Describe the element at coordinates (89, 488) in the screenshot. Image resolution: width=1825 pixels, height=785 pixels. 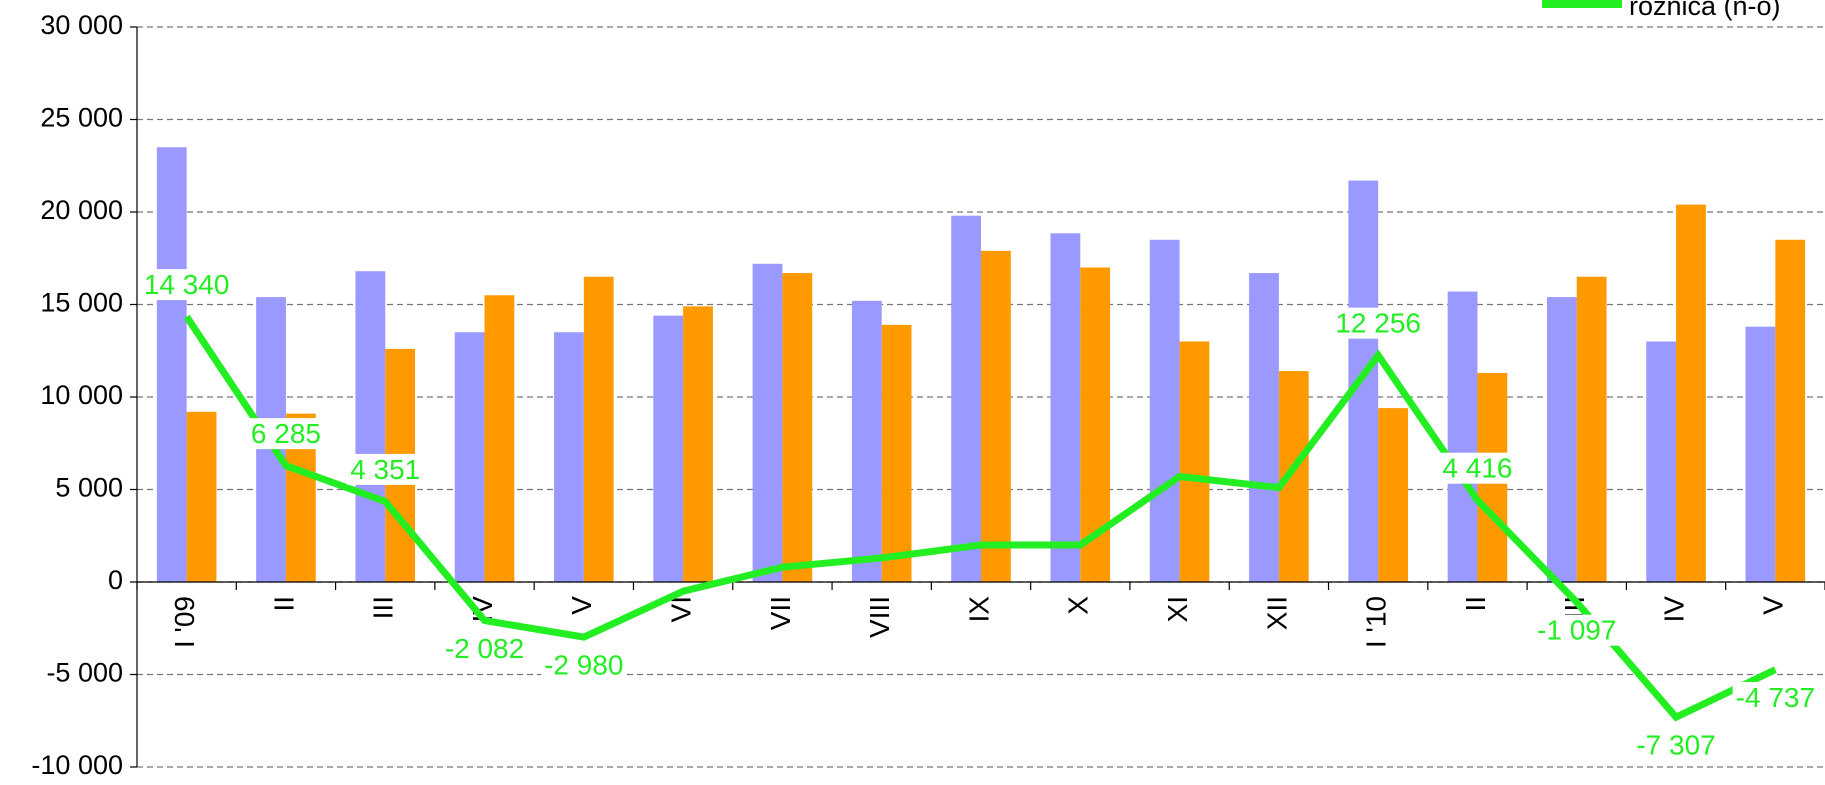
I see `y-tick-label: 5 000` at that location.